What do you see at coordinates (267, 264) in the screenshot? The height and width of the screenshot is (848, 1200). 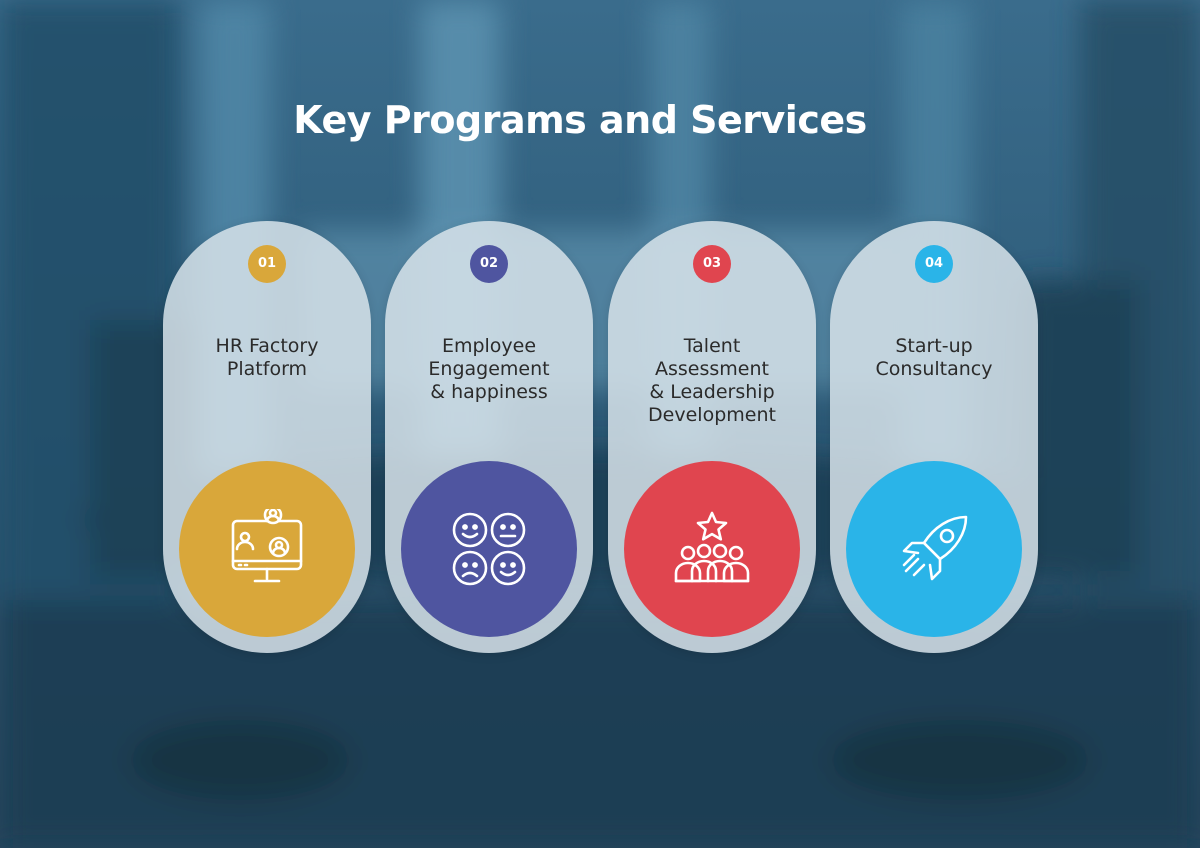 I see `card-number-badge: 01` at bounding box center [267, 264].